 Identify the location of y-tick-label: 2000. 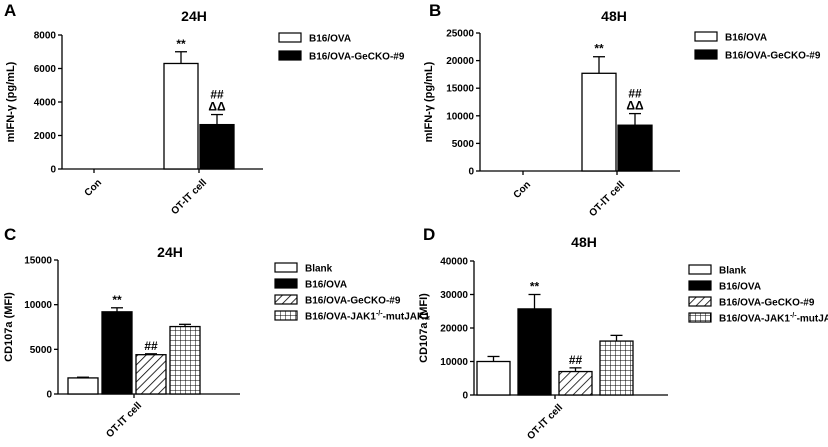
(45, 136).